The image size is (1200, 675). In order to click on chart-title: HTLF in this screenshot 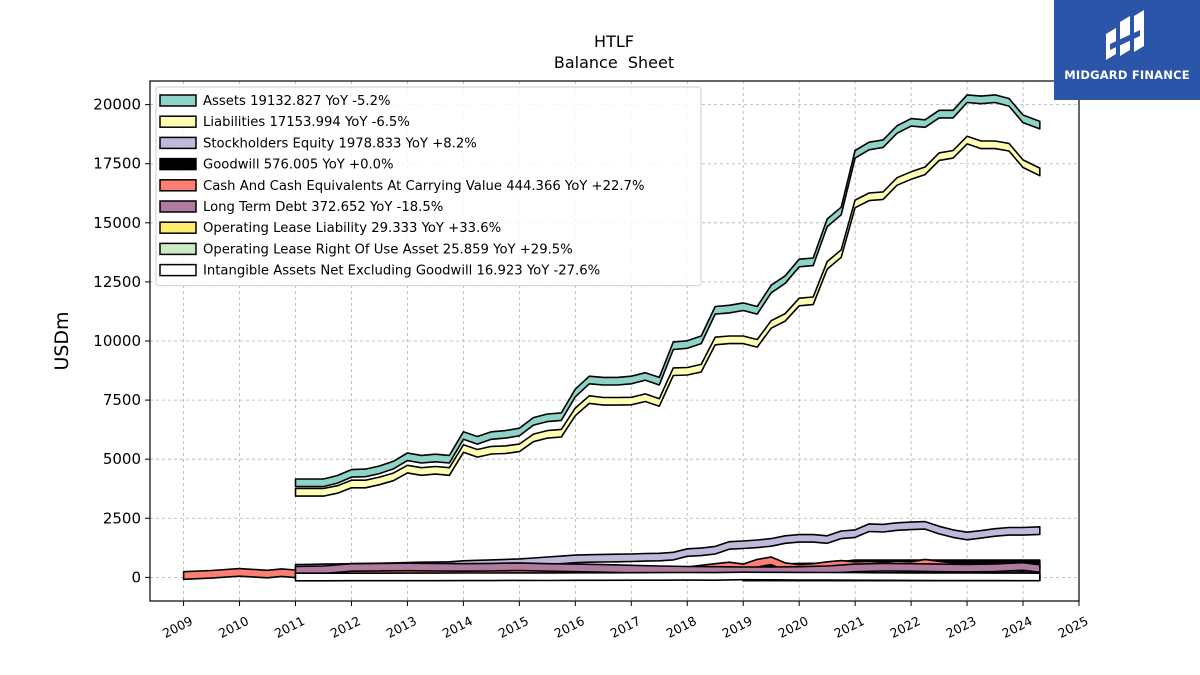, I will do `click(614, 41)`.